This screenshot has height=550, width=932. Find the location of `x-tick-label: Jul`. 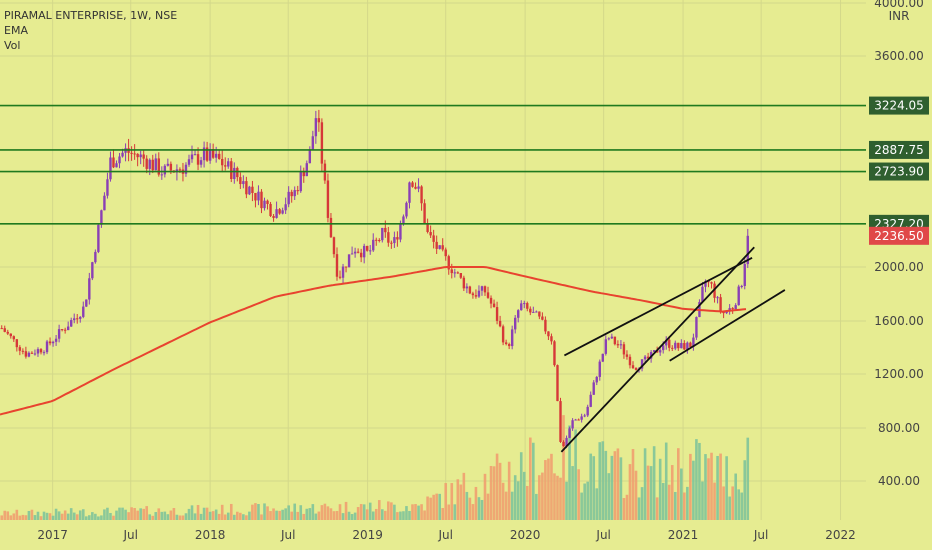

x-tick-label: Jul is located at coordinates (129, 535).